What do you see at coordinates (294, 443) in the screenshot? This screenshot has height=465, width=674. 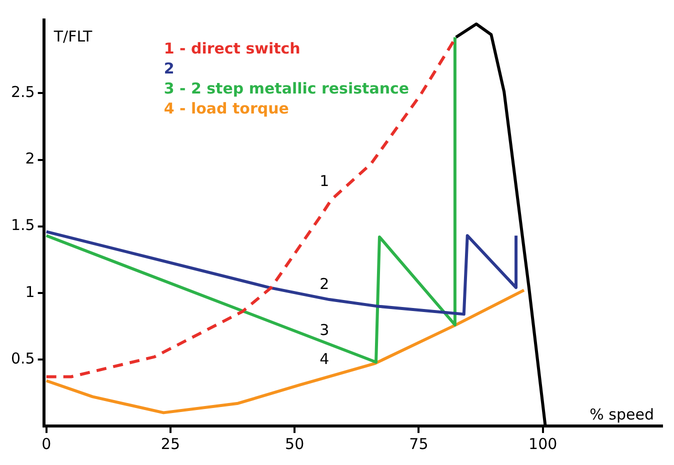 I see `x-tick-label: 50` at bounding box center [294, 443].